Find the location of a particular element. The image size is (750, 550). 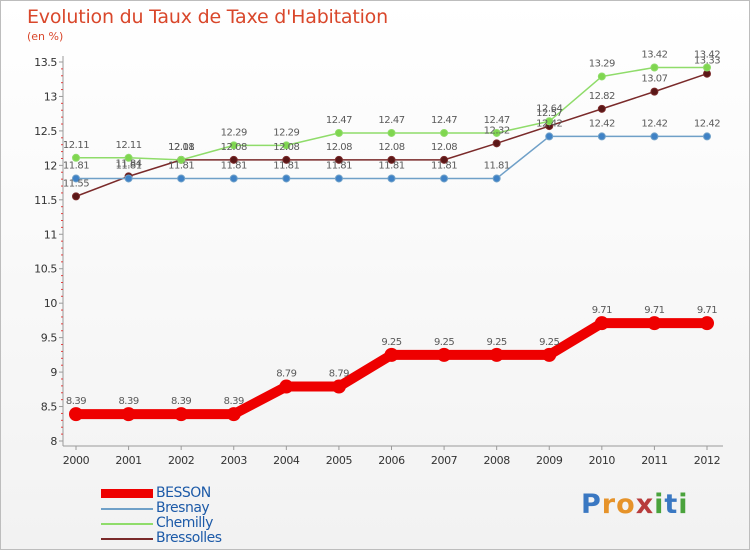

y-tick-label: 11 is located at coordinates (50, 234).